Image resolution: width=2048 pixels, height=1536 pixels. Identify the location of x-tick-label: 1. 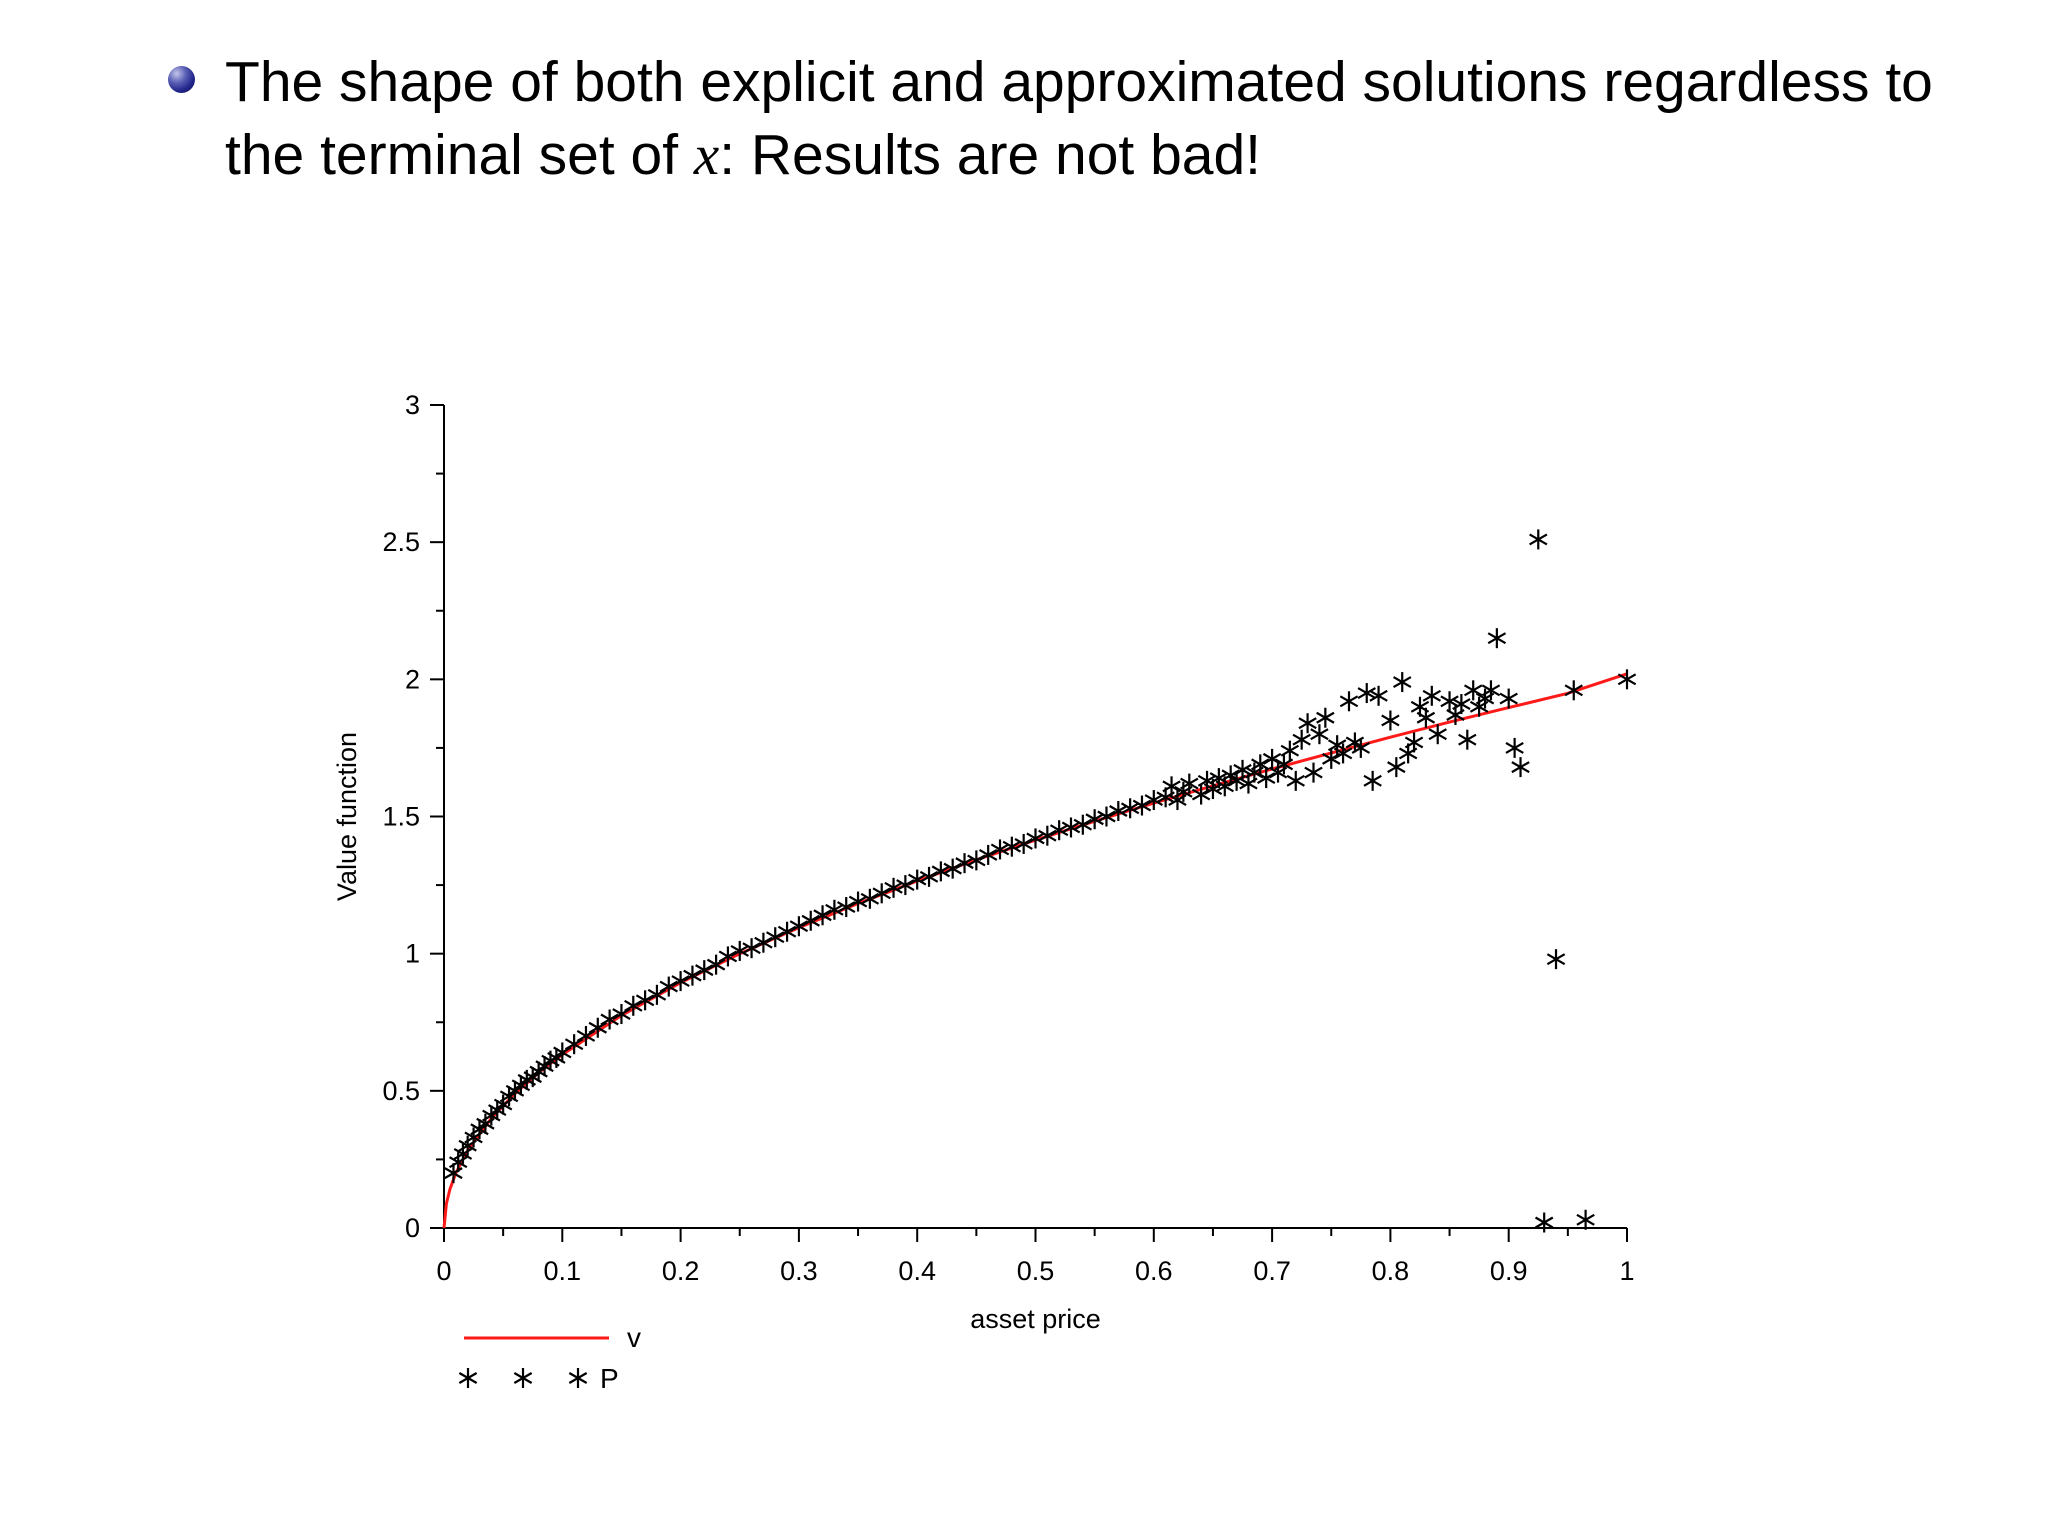
(1626, 1271).